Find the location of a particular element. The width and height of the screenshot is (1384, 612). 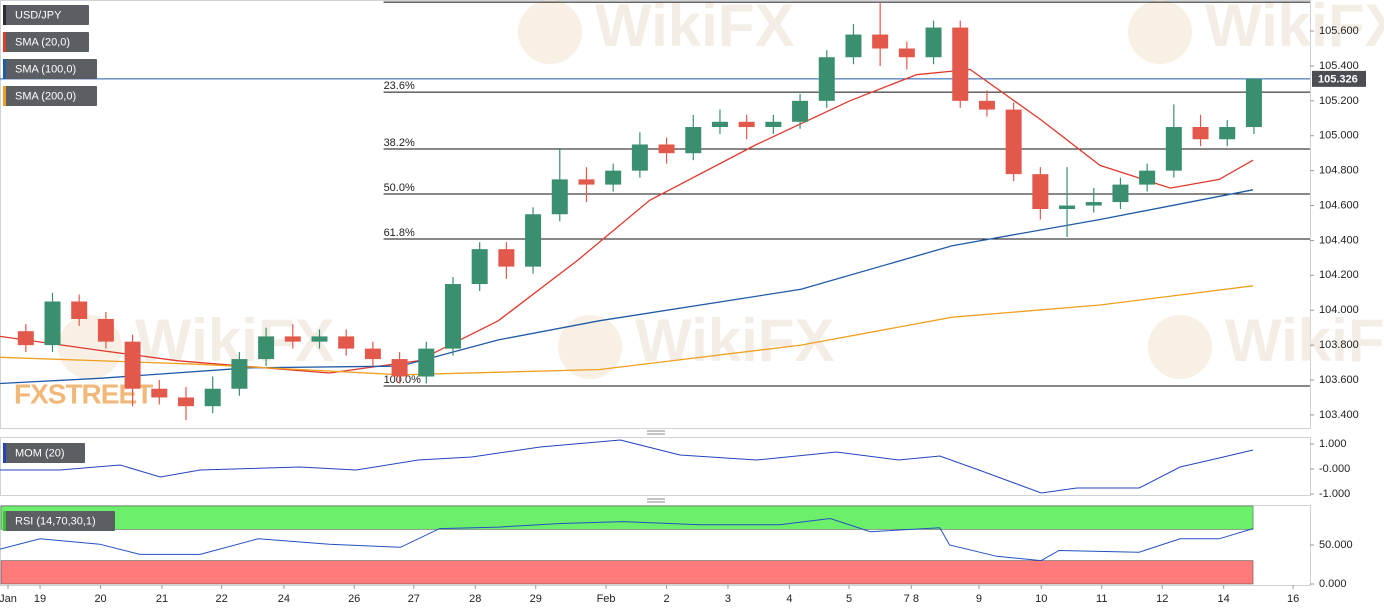

y-tick-label: -0.000 is located at coordinates (1334, 469).